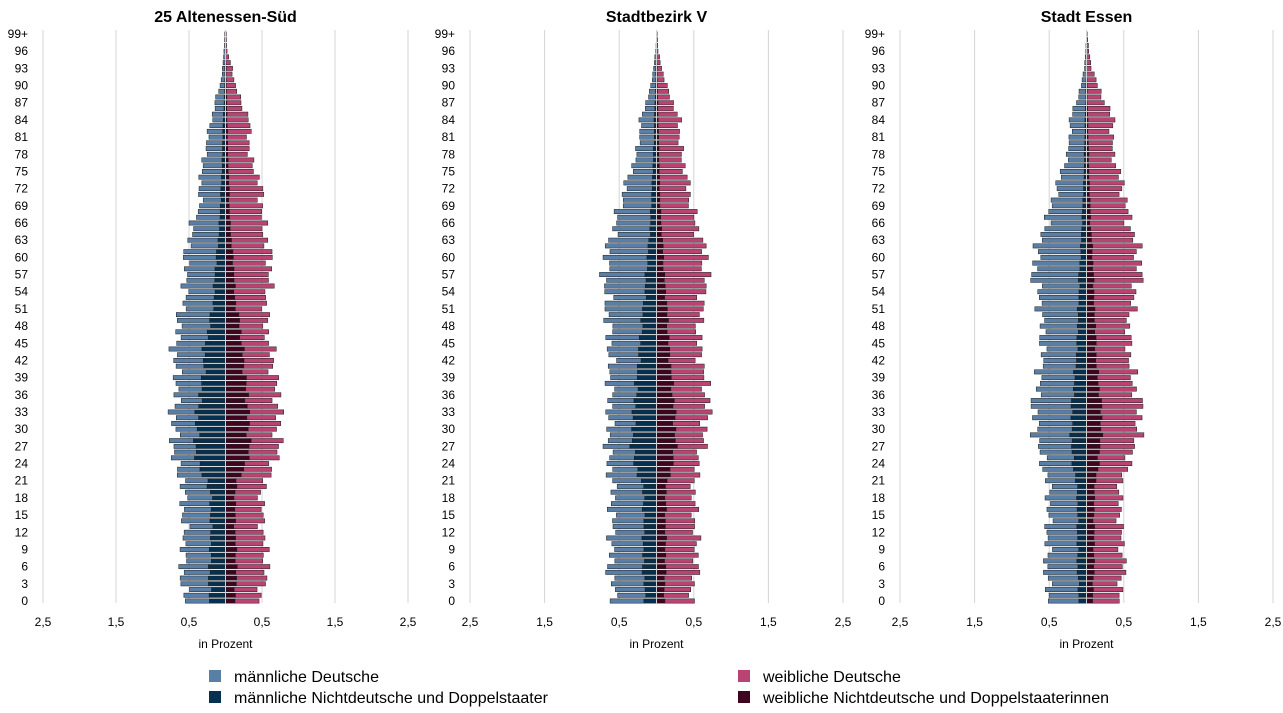 The width and height of the screenshot is (1283, 713). Describe the element at coordinates (451, 567) in the screenshot. I see `y-tick-label: 6` at that location.